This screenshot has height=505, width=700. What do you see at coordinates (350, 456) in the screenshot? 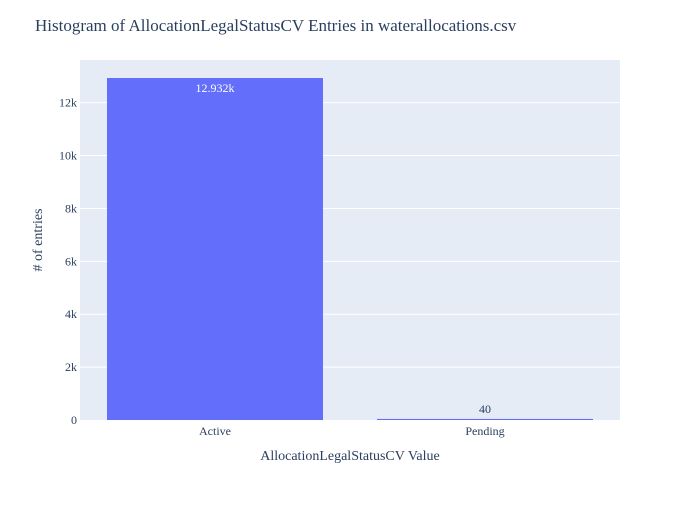
I see `x-axis-label: AllocationLegalStatusCV Value` at bounding box center [350, 456].